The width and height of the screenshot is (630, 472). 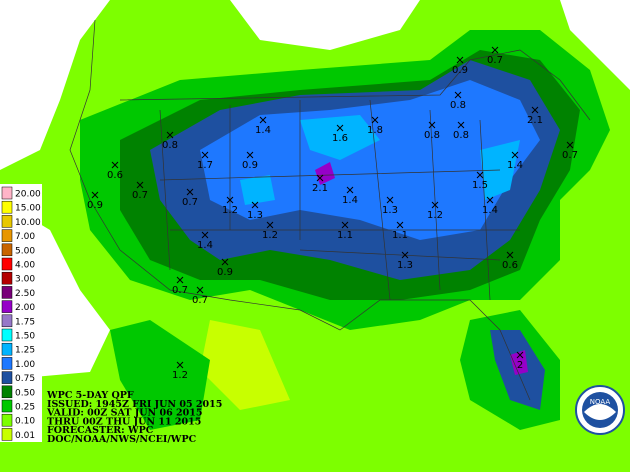 I want to click on legend-label: 7.00, so click(x=25, y=237).